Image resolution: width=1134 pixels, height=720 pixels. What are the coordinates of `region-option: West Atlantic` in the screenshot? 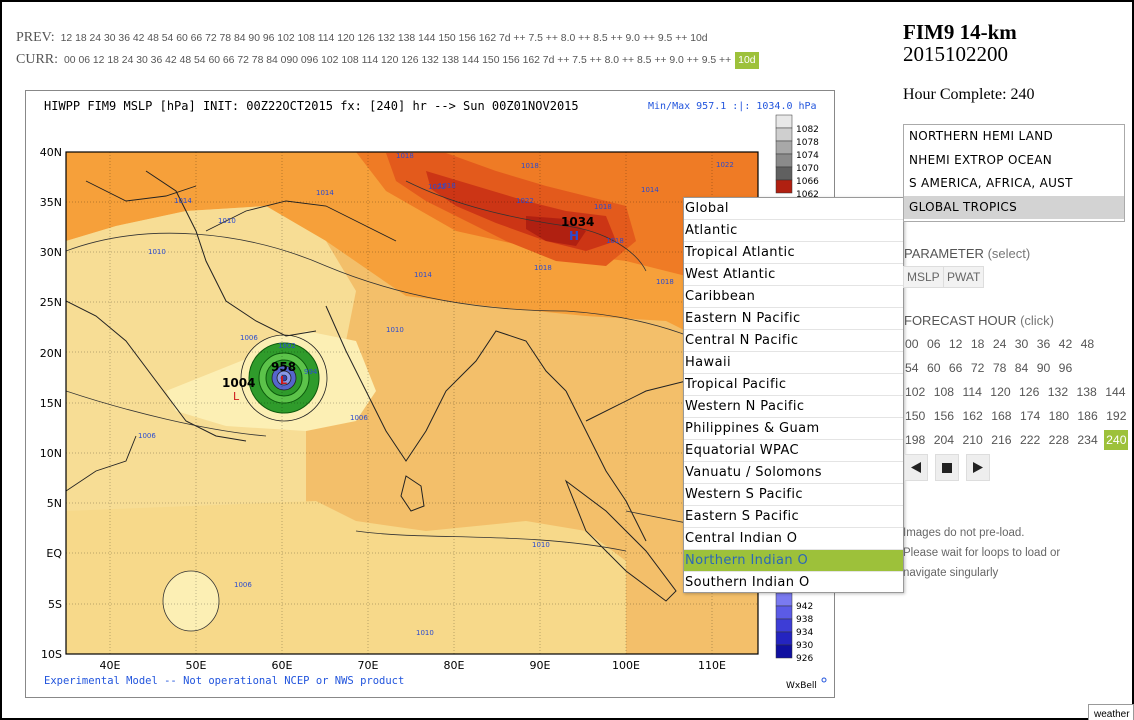 It's located at (793, 275).